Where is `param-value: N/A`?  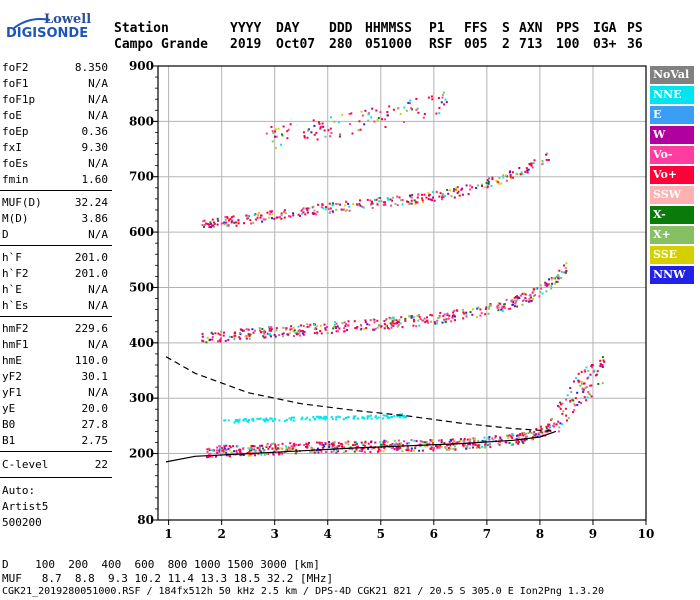
param-value: N/A is located at coordinates (98, 289).